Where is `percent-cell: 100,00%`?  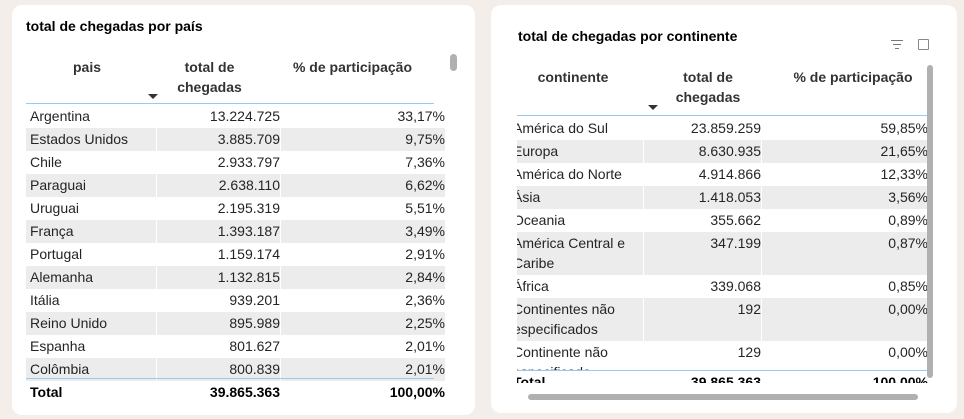
percent-cell: 100,00% is located at coordinates (417, 392).